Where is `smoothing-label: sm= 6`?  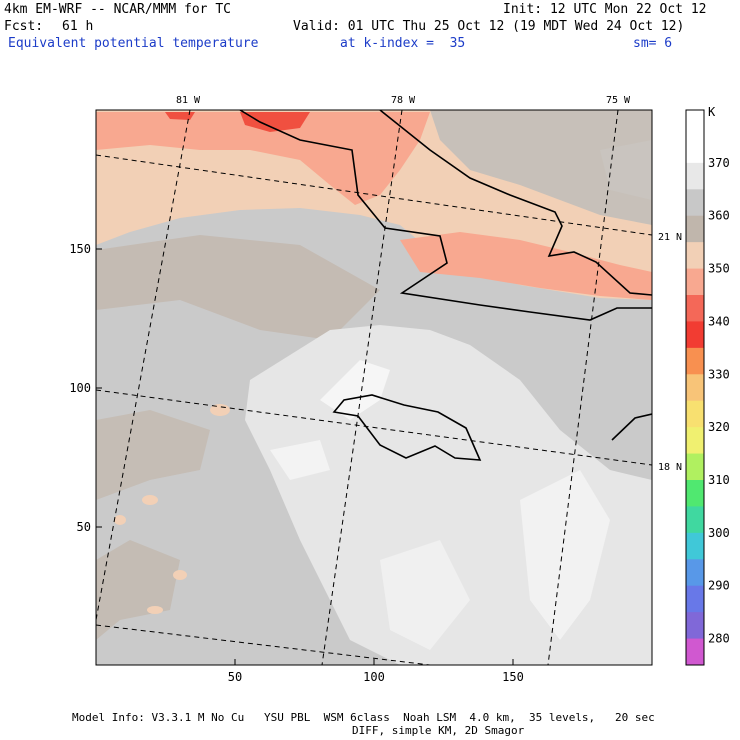 smoothing-label: sm= 6 is located at coordinates (653, 43).